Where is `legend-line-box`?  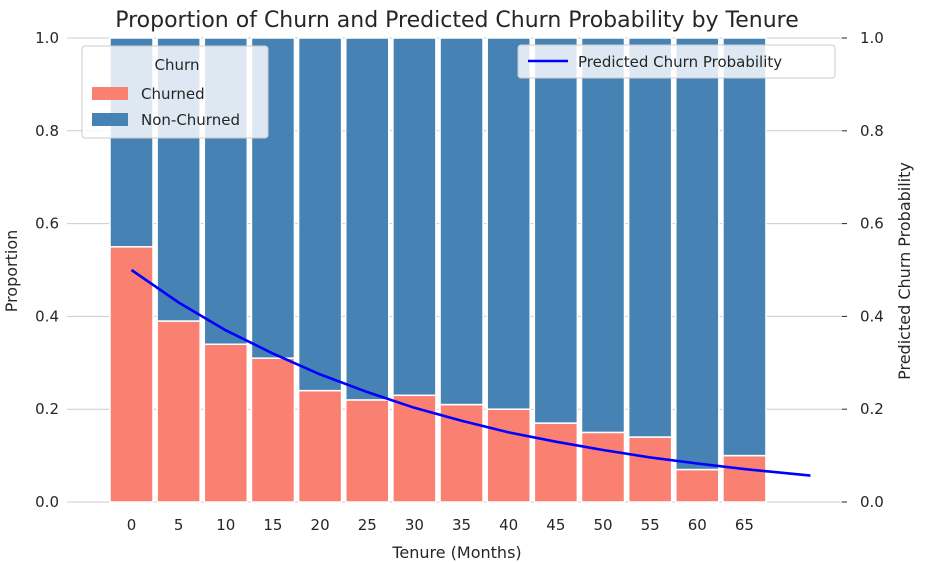
legend-line-box is located at coordinates (676, 61).